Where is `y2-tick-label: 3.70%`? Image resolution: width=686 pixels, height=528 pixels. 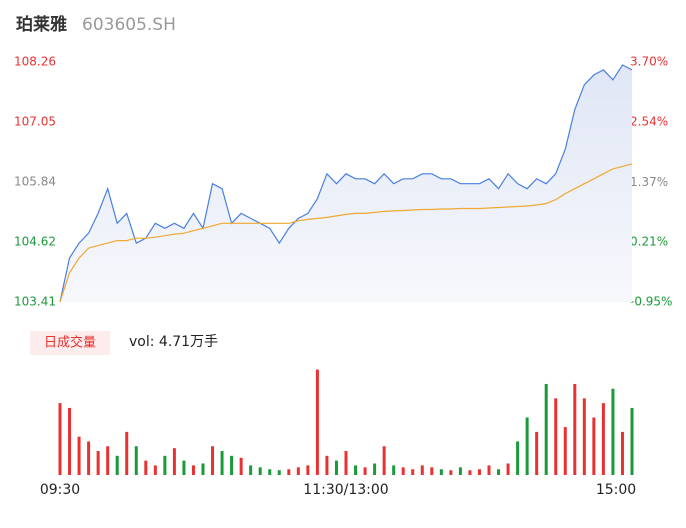
y2-tick-label: 3.70% is located at coordinates (649, 62).